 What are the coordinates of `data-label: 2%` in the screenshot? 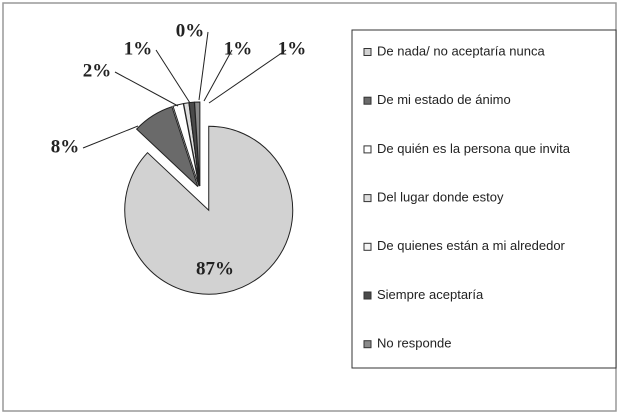 It's located at (97, 70).